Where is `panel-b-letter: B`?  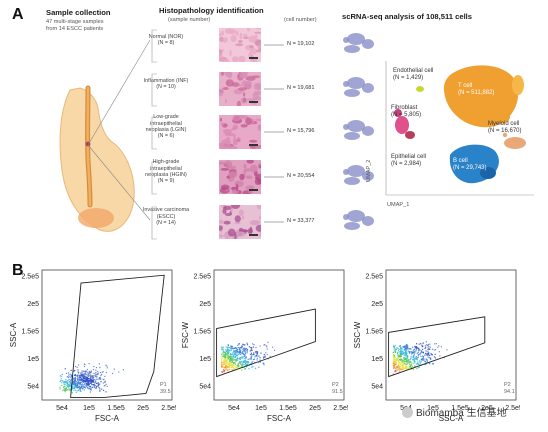 panel-b-letter: B is located at coordinates (18, 270).